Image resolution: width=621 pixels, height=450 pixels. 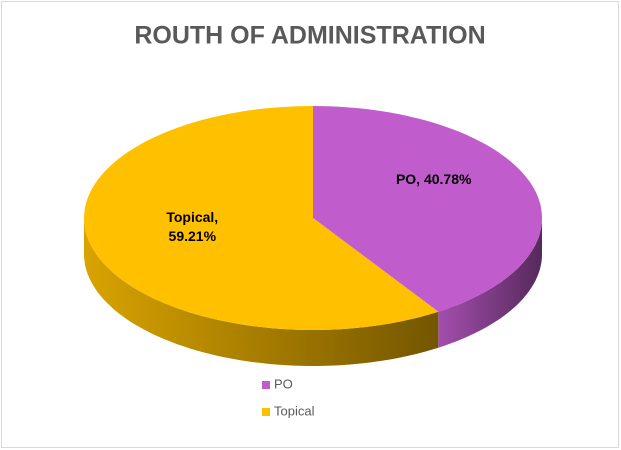 What do you see at coordinates (309, 36) in the screenshot?
I see `chart-title: ROUTH OF ADMINISTRATION` at bounding box center [309, 36].